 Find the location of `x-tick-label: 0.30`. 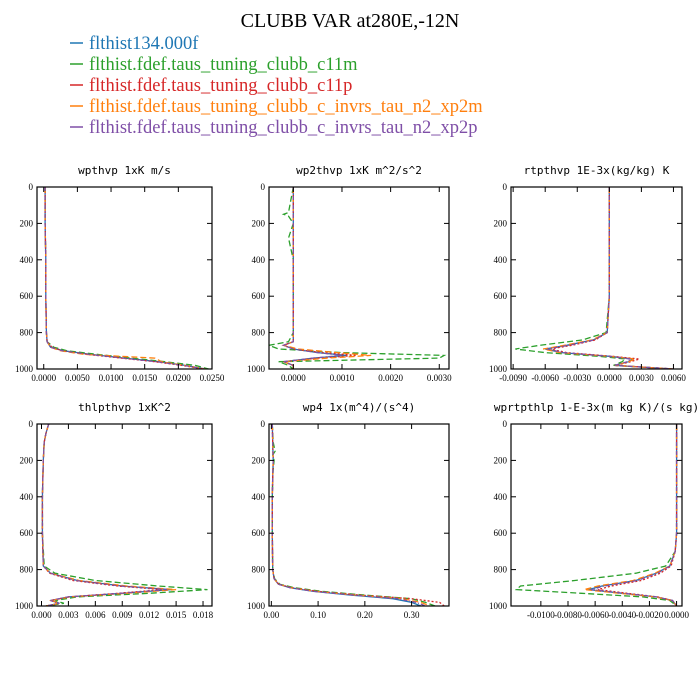

x-tick-label: 0.30 is located at coordinates (412, 615).